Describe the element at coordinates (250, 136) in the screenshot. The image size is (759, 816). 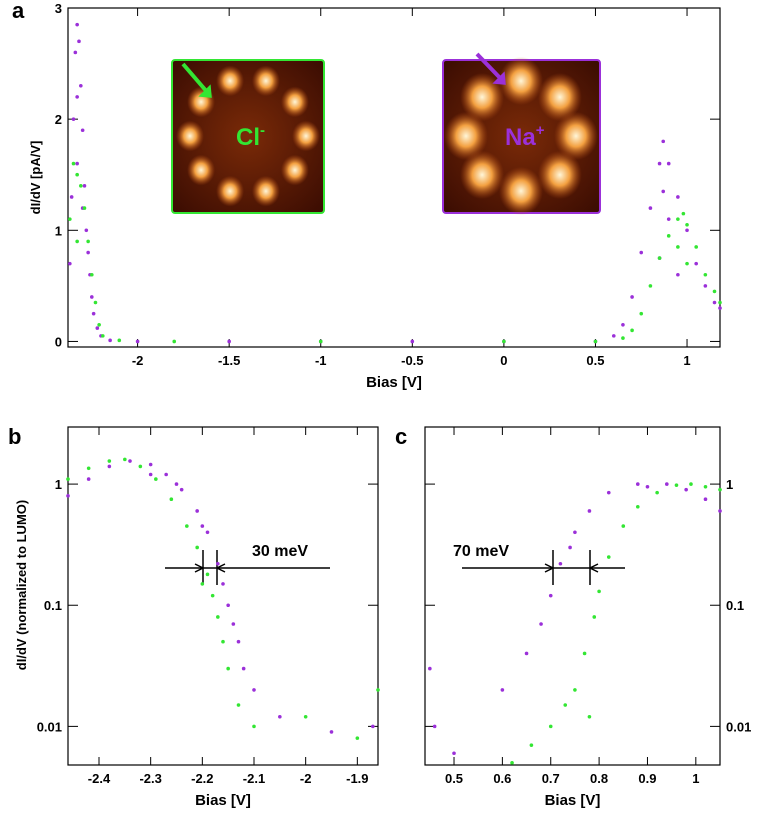
I see `inset-label: Cl-` at that location.